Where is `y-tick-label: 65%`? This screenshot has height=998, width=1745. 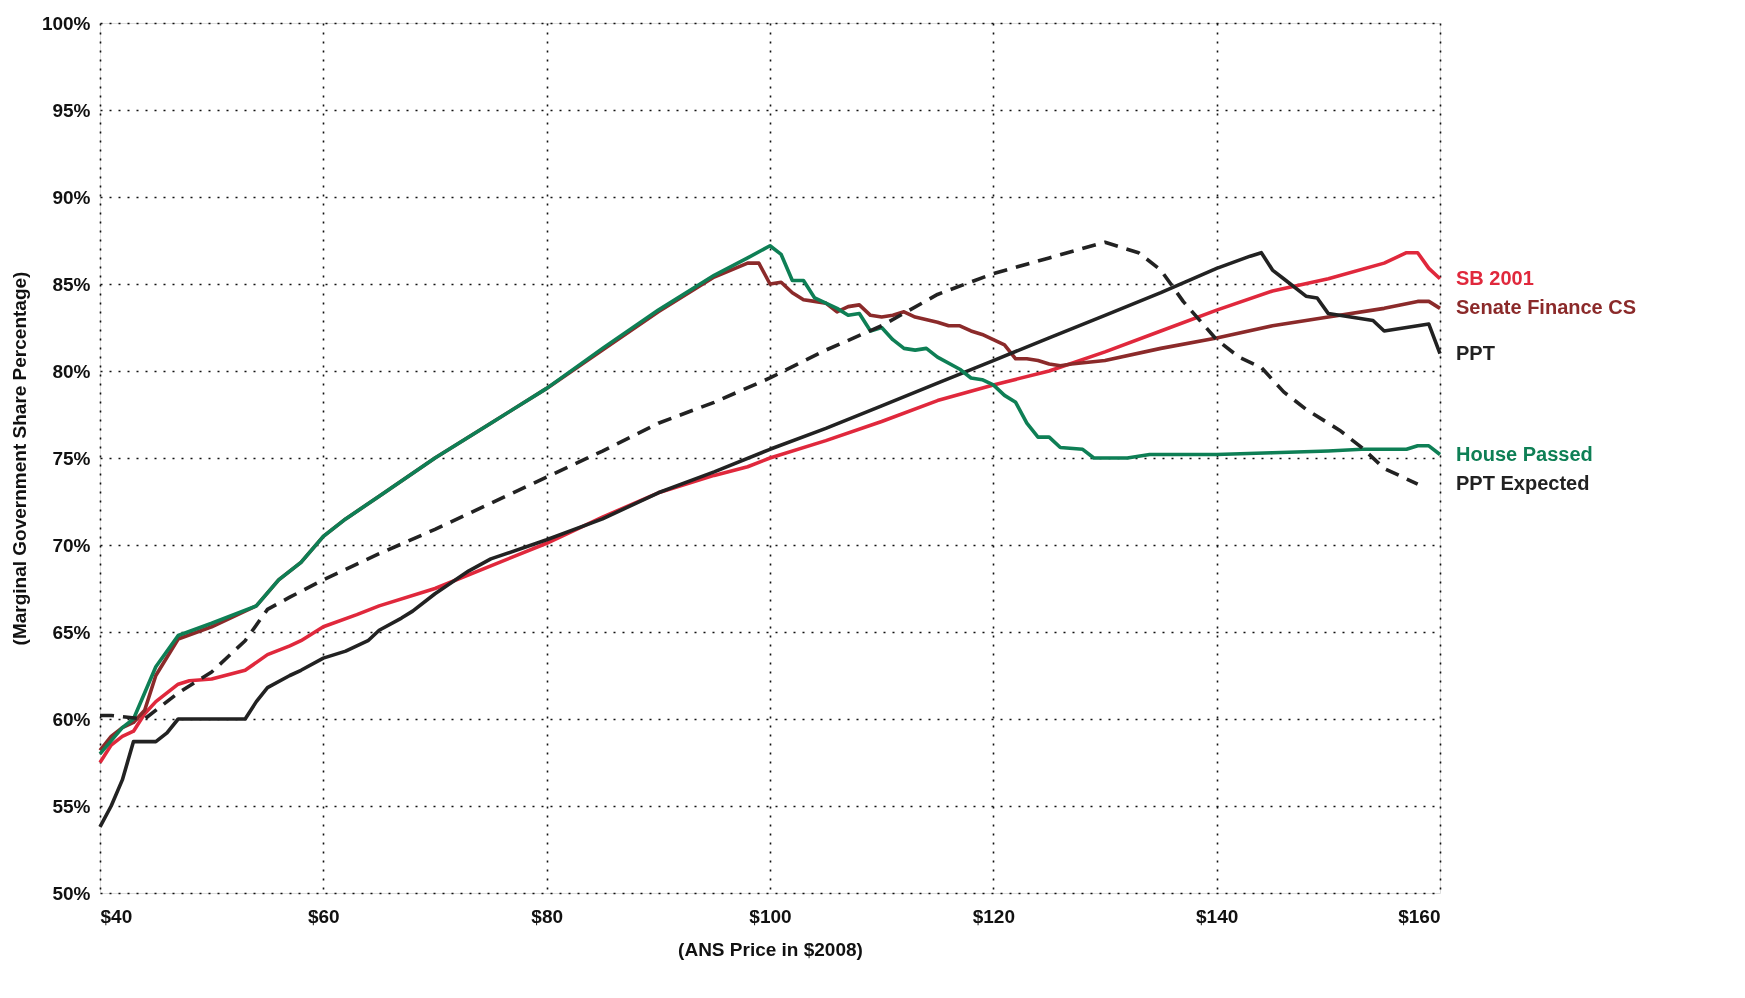 y-tick-label: 65% is located at coordinates (71, 632).